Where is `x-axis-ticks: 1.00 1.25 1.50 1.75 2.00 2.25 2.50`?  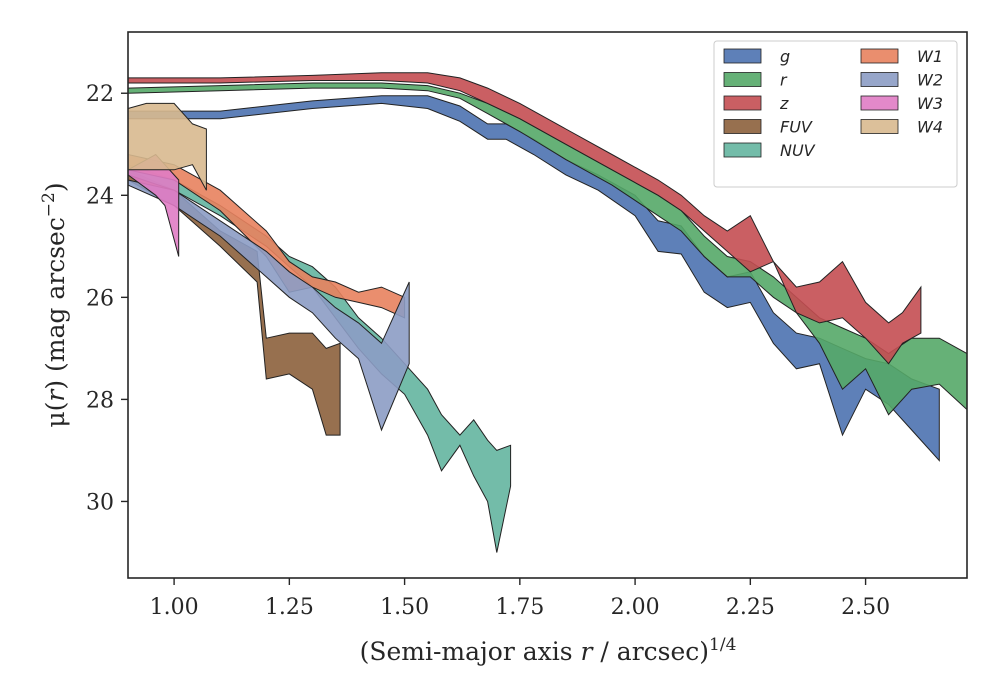 x-axis-ticks: 1.00 1.25 1.50 1.75 2.00 2.25 2.50 is located at coordinates (520, 599).